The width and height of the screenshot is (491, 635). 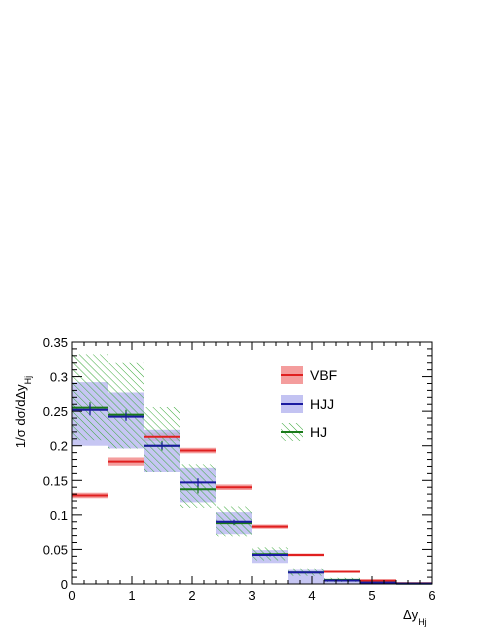 I want to click on y-tick-label: 0.05, so click(x=55, y=549).